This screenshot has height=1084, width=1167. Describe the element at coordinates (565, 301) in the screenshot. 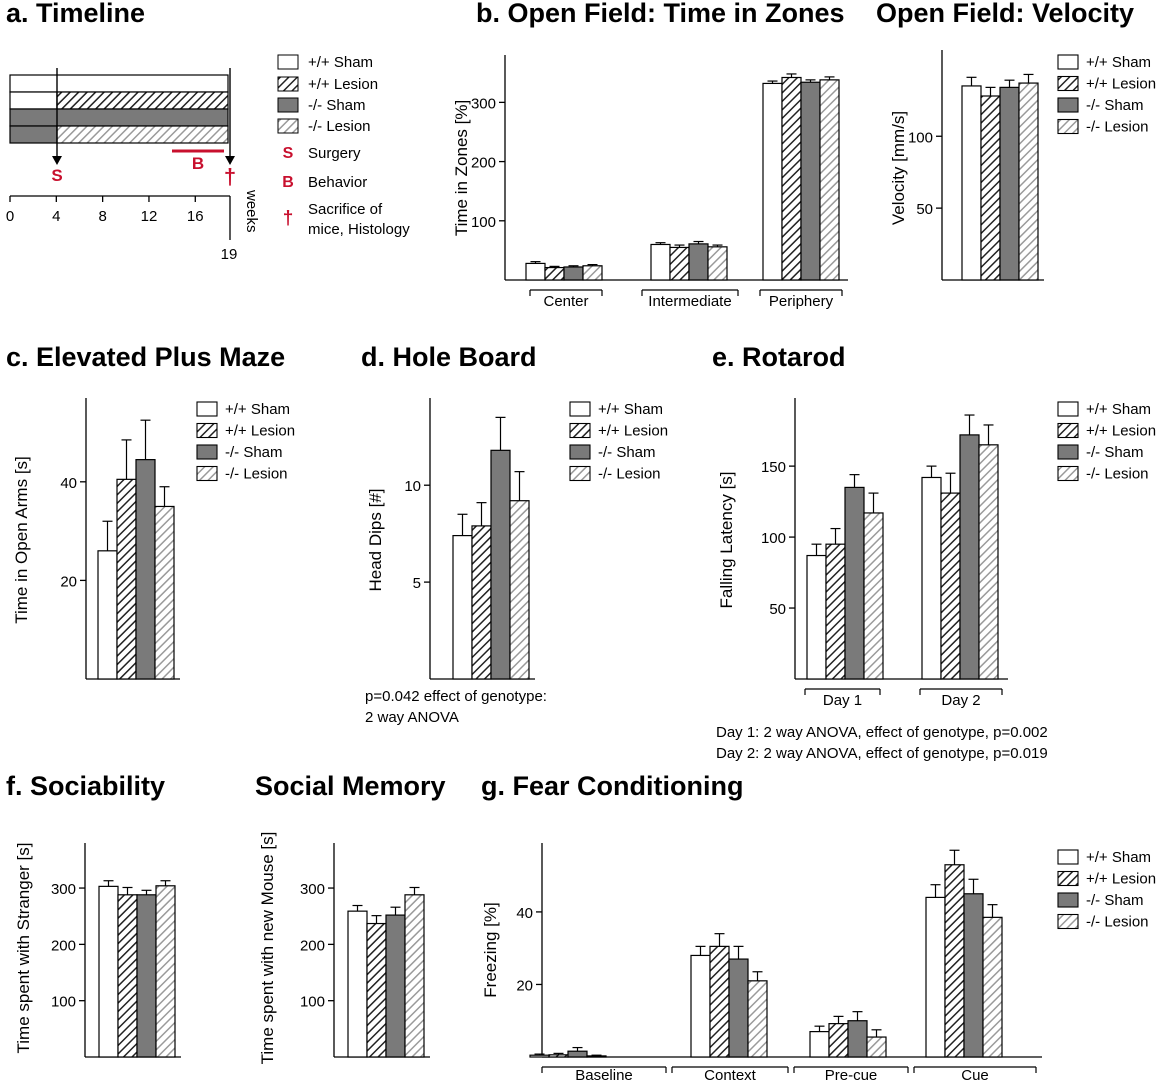

I see `category-label: Center` at that location.